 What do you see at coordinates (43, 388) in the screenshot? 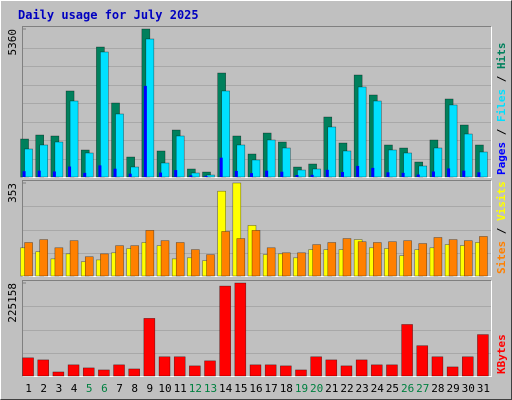
I see `x-tick-label: 2` at bounding box center [43, 388].